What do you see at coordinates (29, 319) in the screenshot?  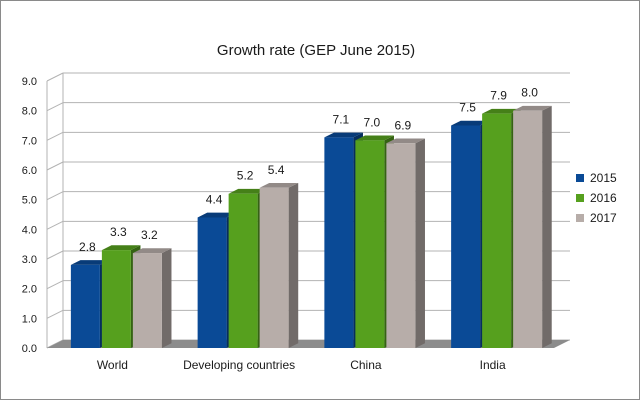 I see `y-tick-label: 1.0` at bounding box center [29, 319].